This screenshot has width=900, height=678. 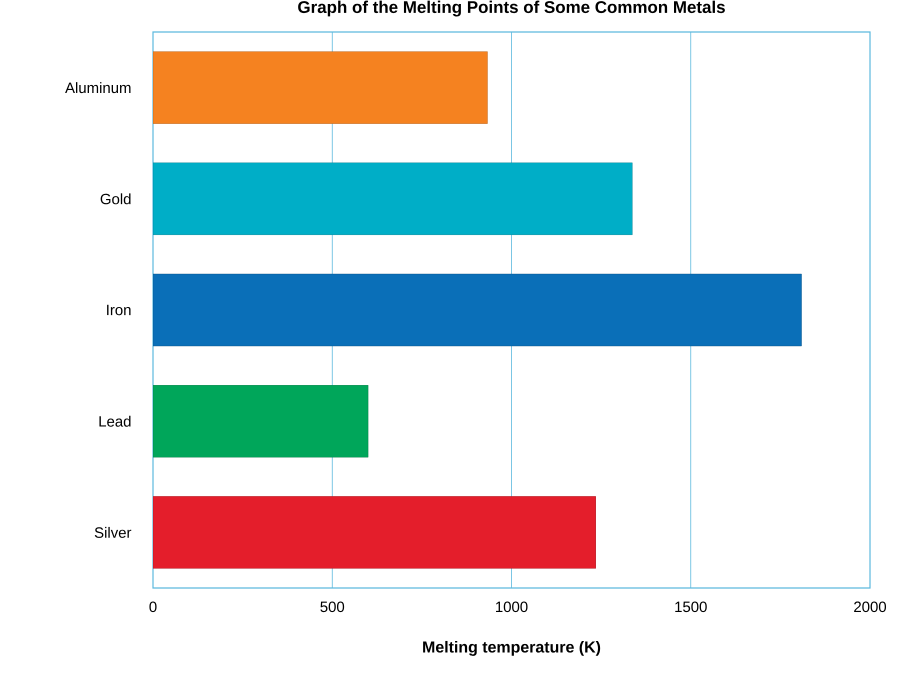 I want to click on x-axis-title: Melting temperature (K), so click(x=511, y=648).